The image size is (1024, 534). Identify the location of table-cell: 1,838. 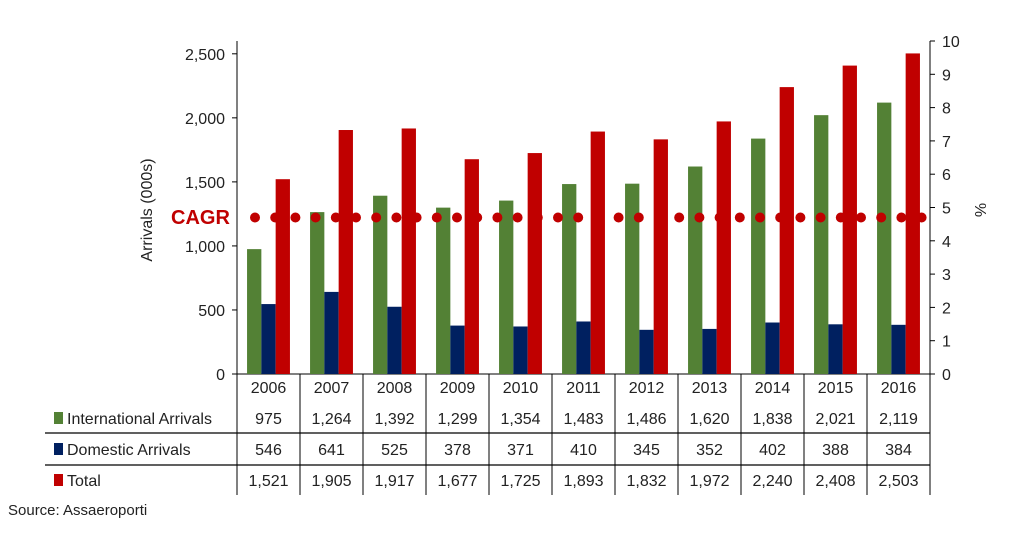
(772, 419).